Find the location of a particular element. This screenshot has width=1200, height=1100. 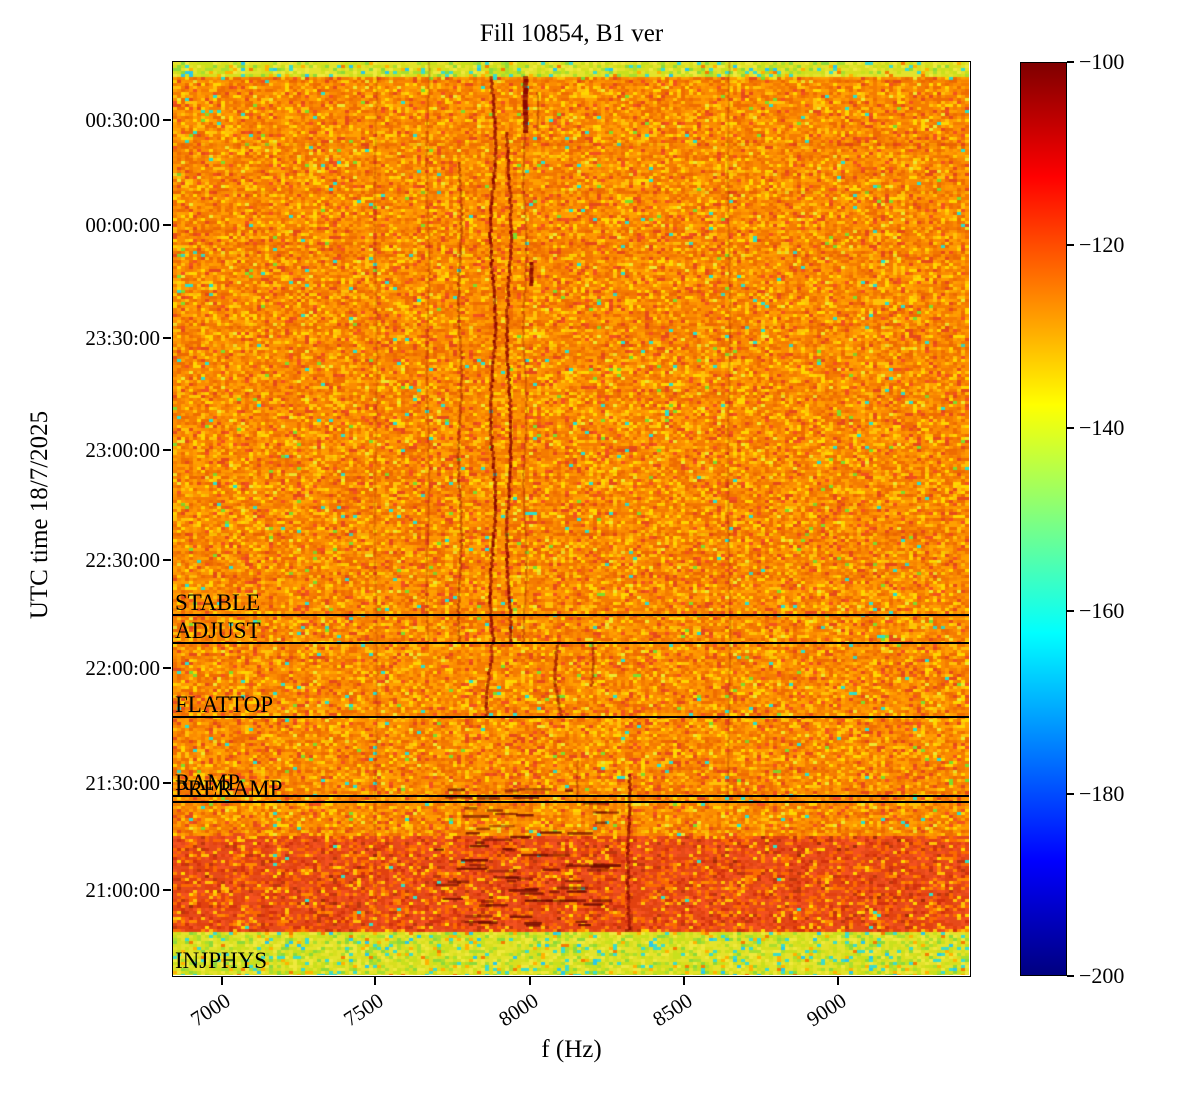

beam-mode-line-ramp is located at coordinates (571, 796).